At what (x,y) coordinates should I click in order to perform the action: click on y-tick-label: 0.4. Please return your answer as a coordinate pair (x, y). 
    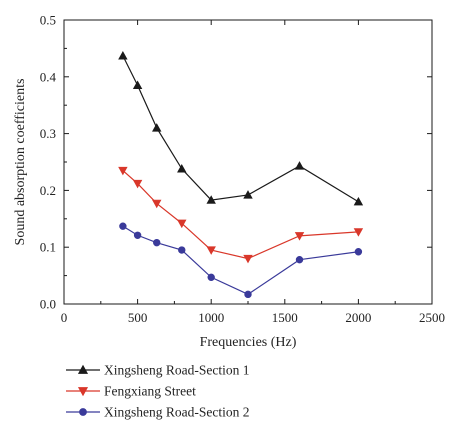
    Looking at the image, I should click on (48, 76).